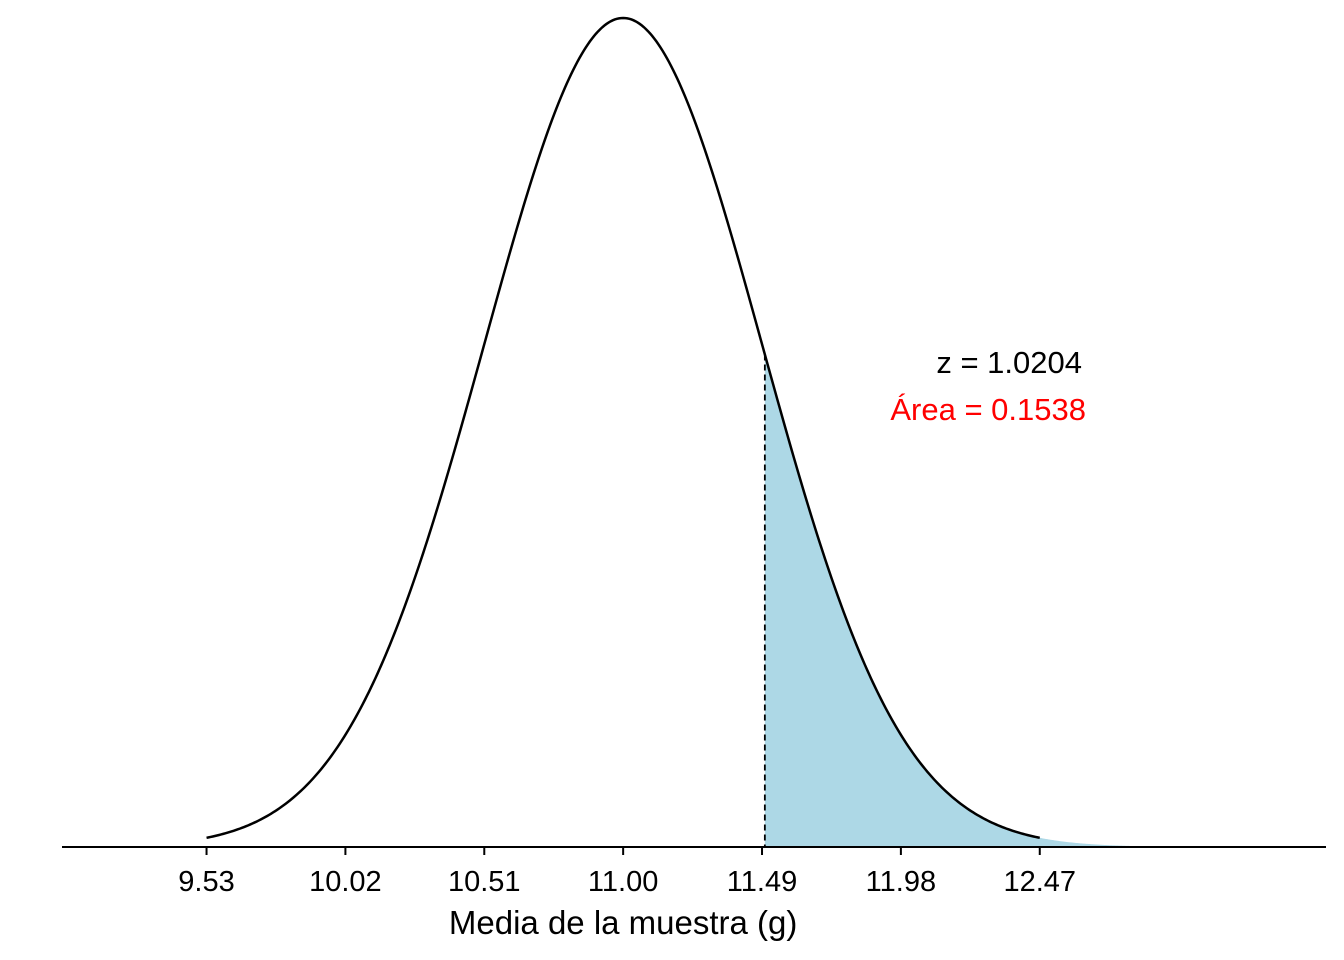  Describe the element at coordinates (988, 409) in the screenshot. I see `area-annotation: Área = 0.1538` at that location.